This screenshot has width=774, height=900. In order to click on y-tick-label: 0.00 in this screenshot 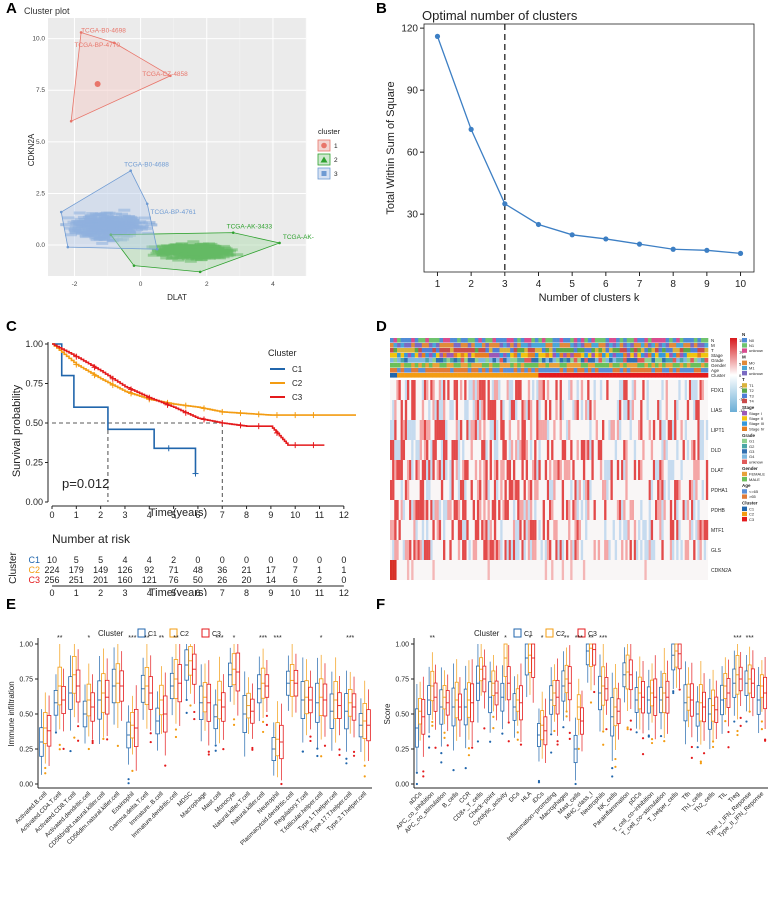, I will do `click(402, 785)`.